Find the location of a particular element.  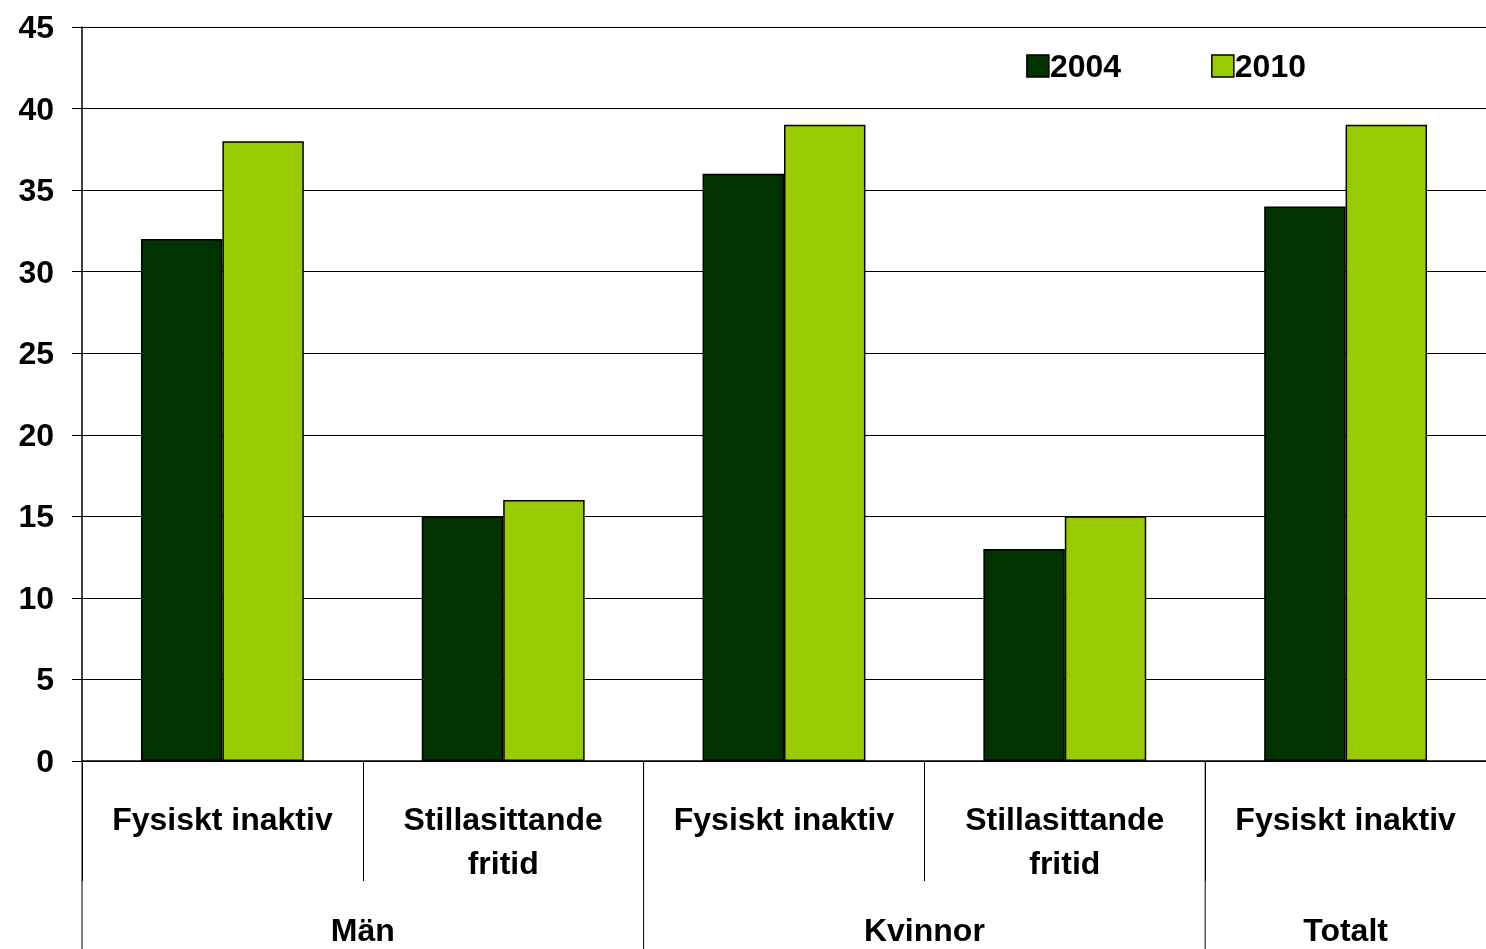

y-tick-label: 35 is located at coordinates (36, 190).